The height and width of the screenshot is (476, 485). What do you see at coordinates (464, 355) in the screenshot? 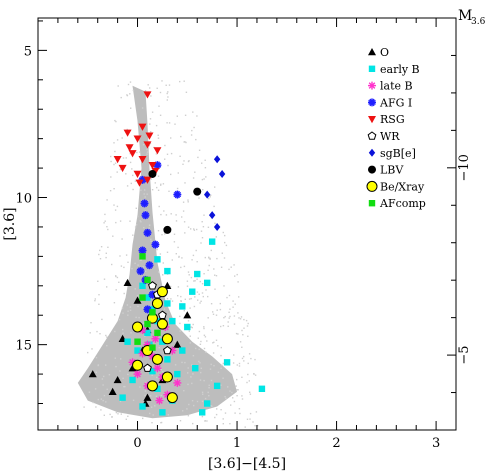
I see `y2-tick-label: −5` at bounding box center [464, 355].